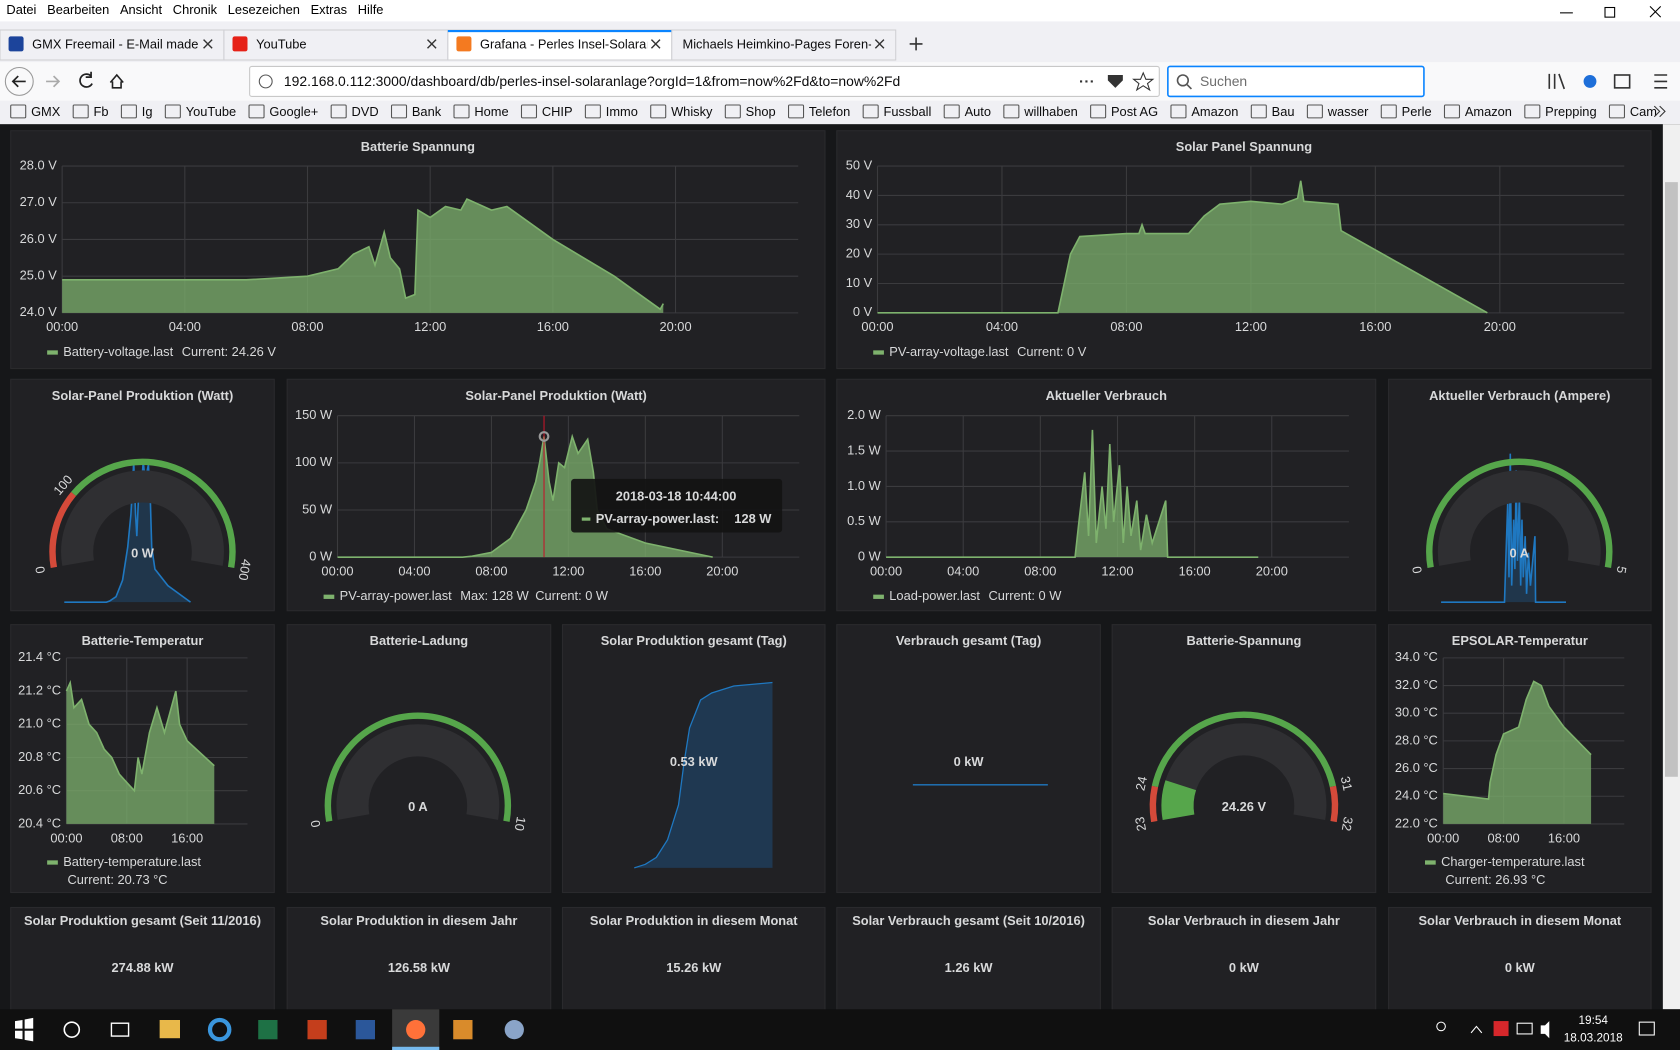  Describe the element at coordinates (1610, 12) in the screenshot. I see `restore-button` at that location.